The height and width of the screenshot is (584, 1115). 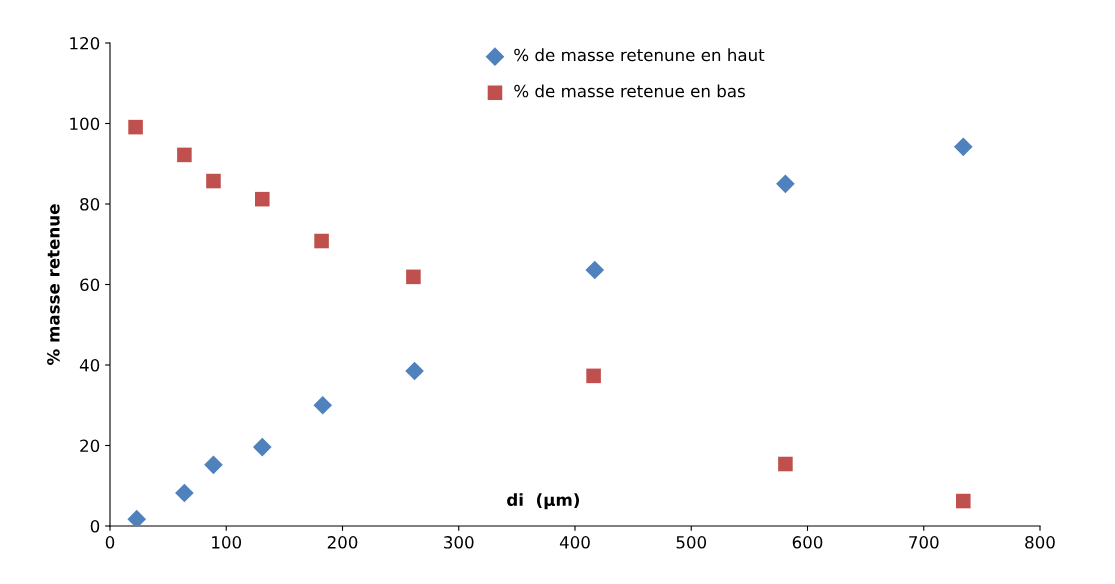 What do you see at coordinates (90, 285) in the screenshot?
I see `y-tick-label: 60` at bounding box center [90, 285].